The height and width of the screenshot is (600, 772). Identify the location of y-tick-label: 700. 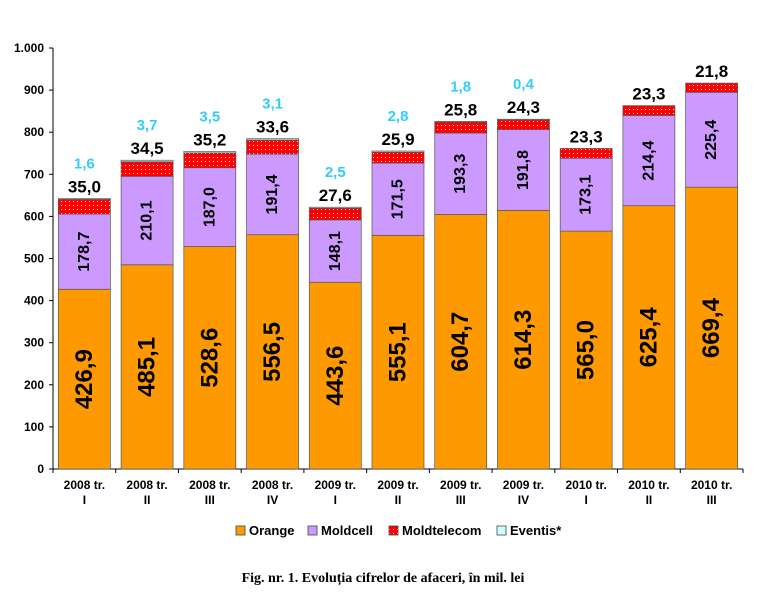
(34, 174).